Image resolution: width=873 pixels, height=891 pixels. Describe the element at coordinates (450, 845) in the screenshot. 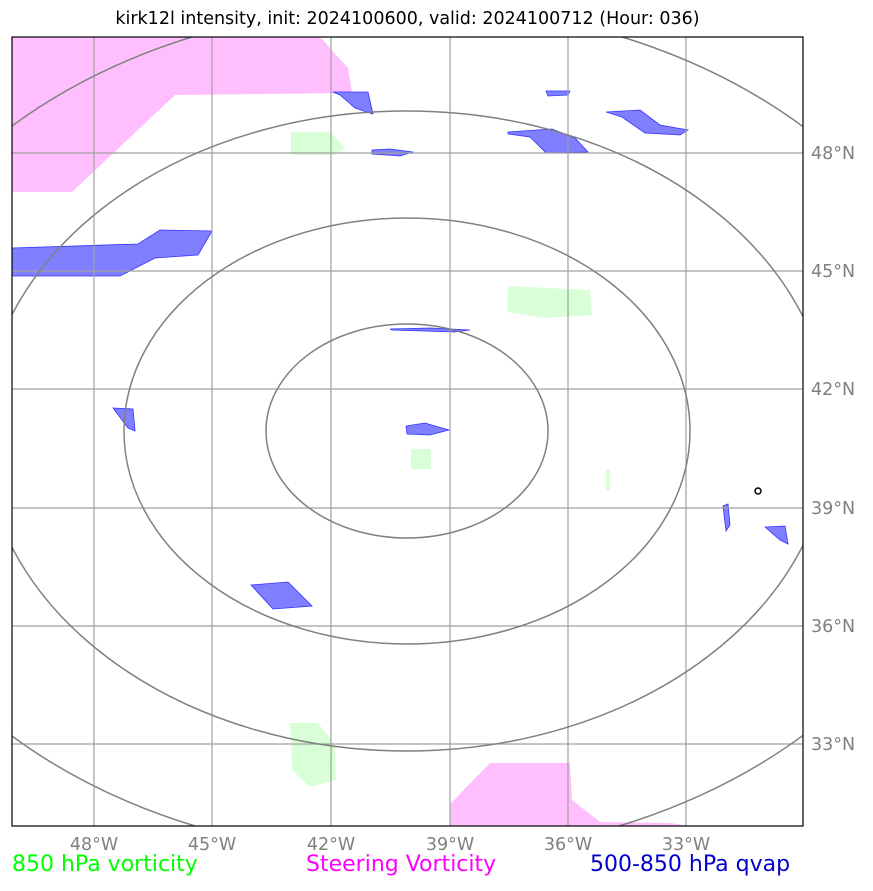

I see `lon-label: 39°W` at that location.